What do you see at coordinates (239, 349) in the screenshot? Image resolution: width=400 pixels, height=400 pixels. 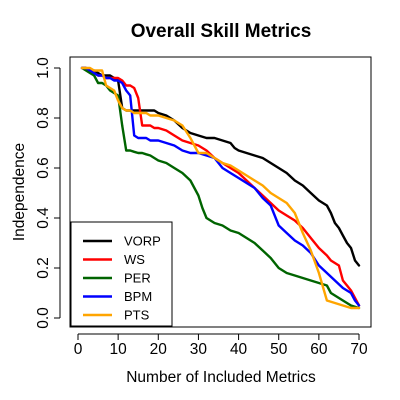 I see `x-tick-label: 40` at bounding box center [239, 349].